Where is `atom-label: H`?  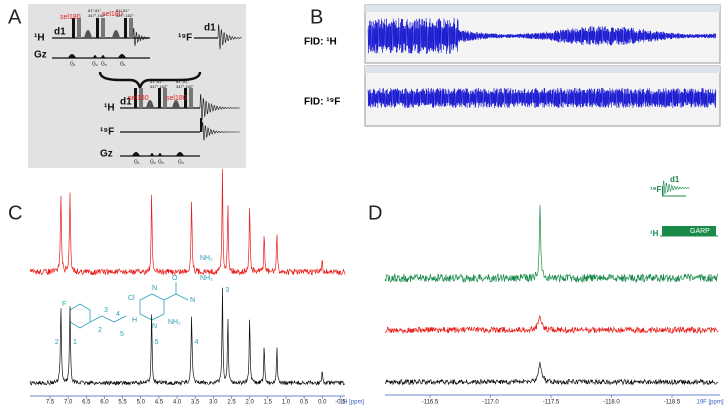
atom-label: H is located at coordinates (134, 320).